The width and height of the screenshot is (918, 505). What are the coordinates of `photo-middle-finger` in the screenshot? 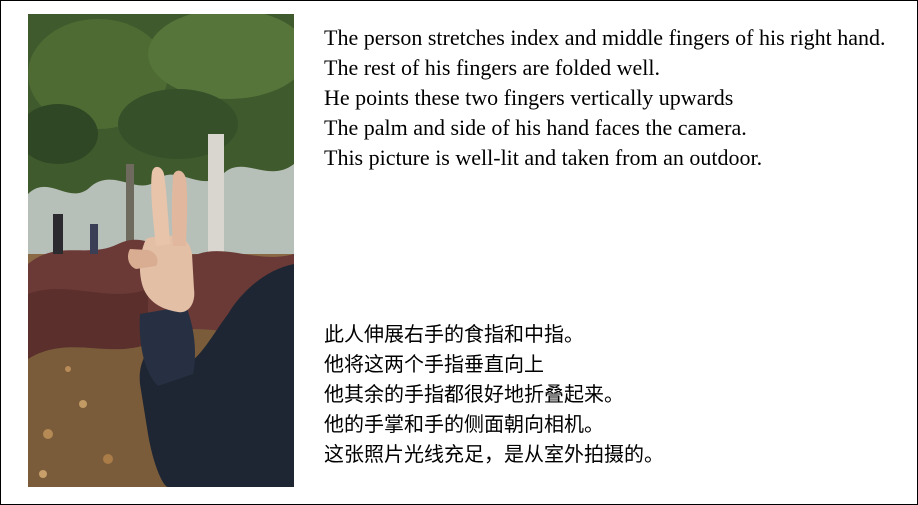 It's located at (179, 208).